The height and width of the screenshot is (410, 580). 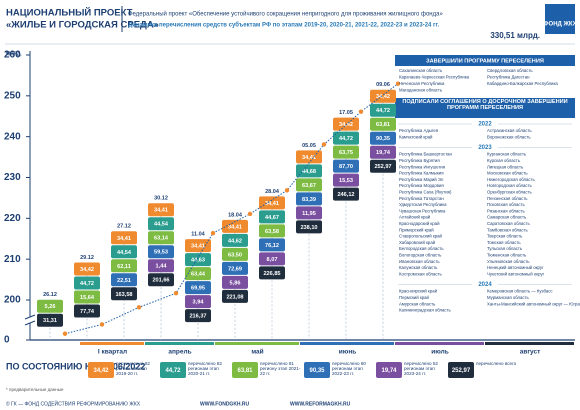 I want to click on region-name: Нижегородская область, so click(x=511, y=179).